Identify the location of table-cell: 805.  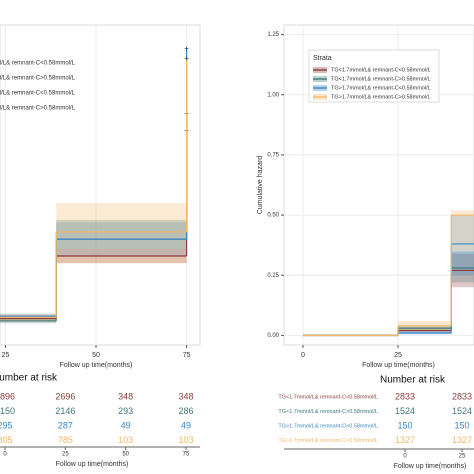
(6, 440).